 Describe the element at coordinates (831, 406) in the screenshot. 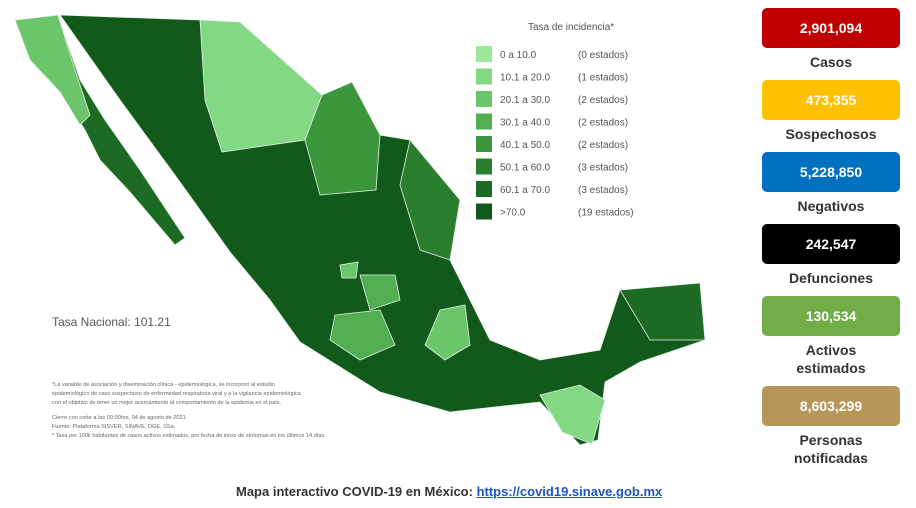

I see `stat-value: 8,603,299` at that location.